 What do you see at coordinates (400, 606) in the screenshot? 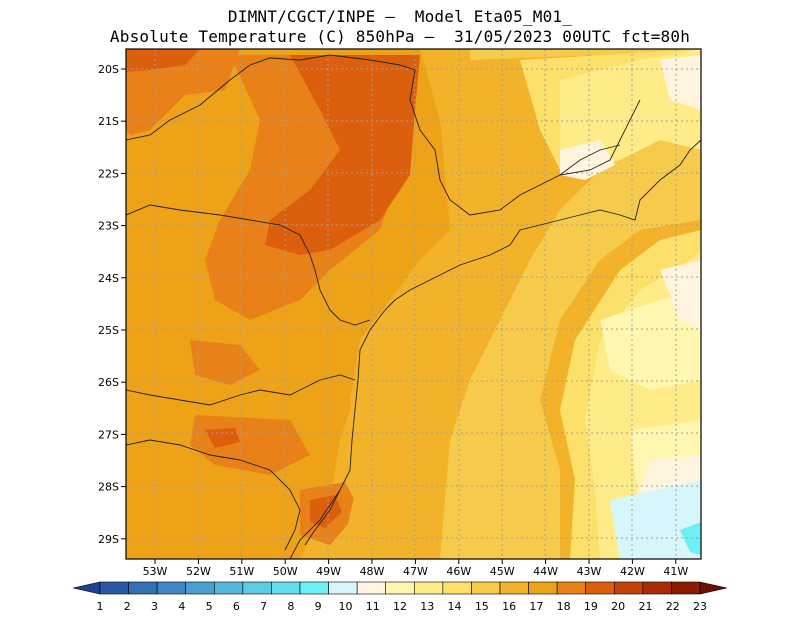
I see `colorbar-label: 12` at bounding box center [400, 606].